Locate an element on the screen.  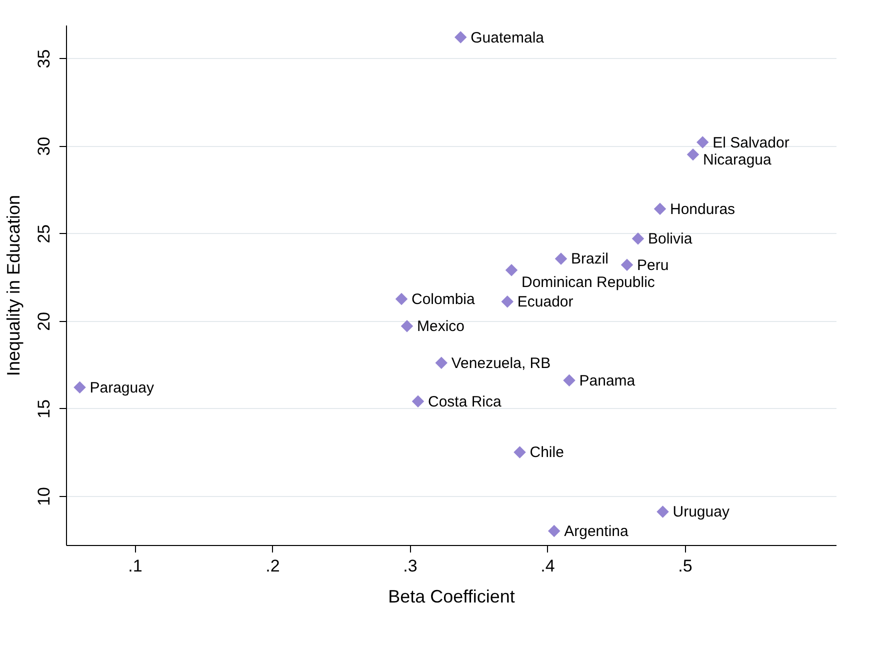
annotation: Chile is located at coordinates (547, 453).